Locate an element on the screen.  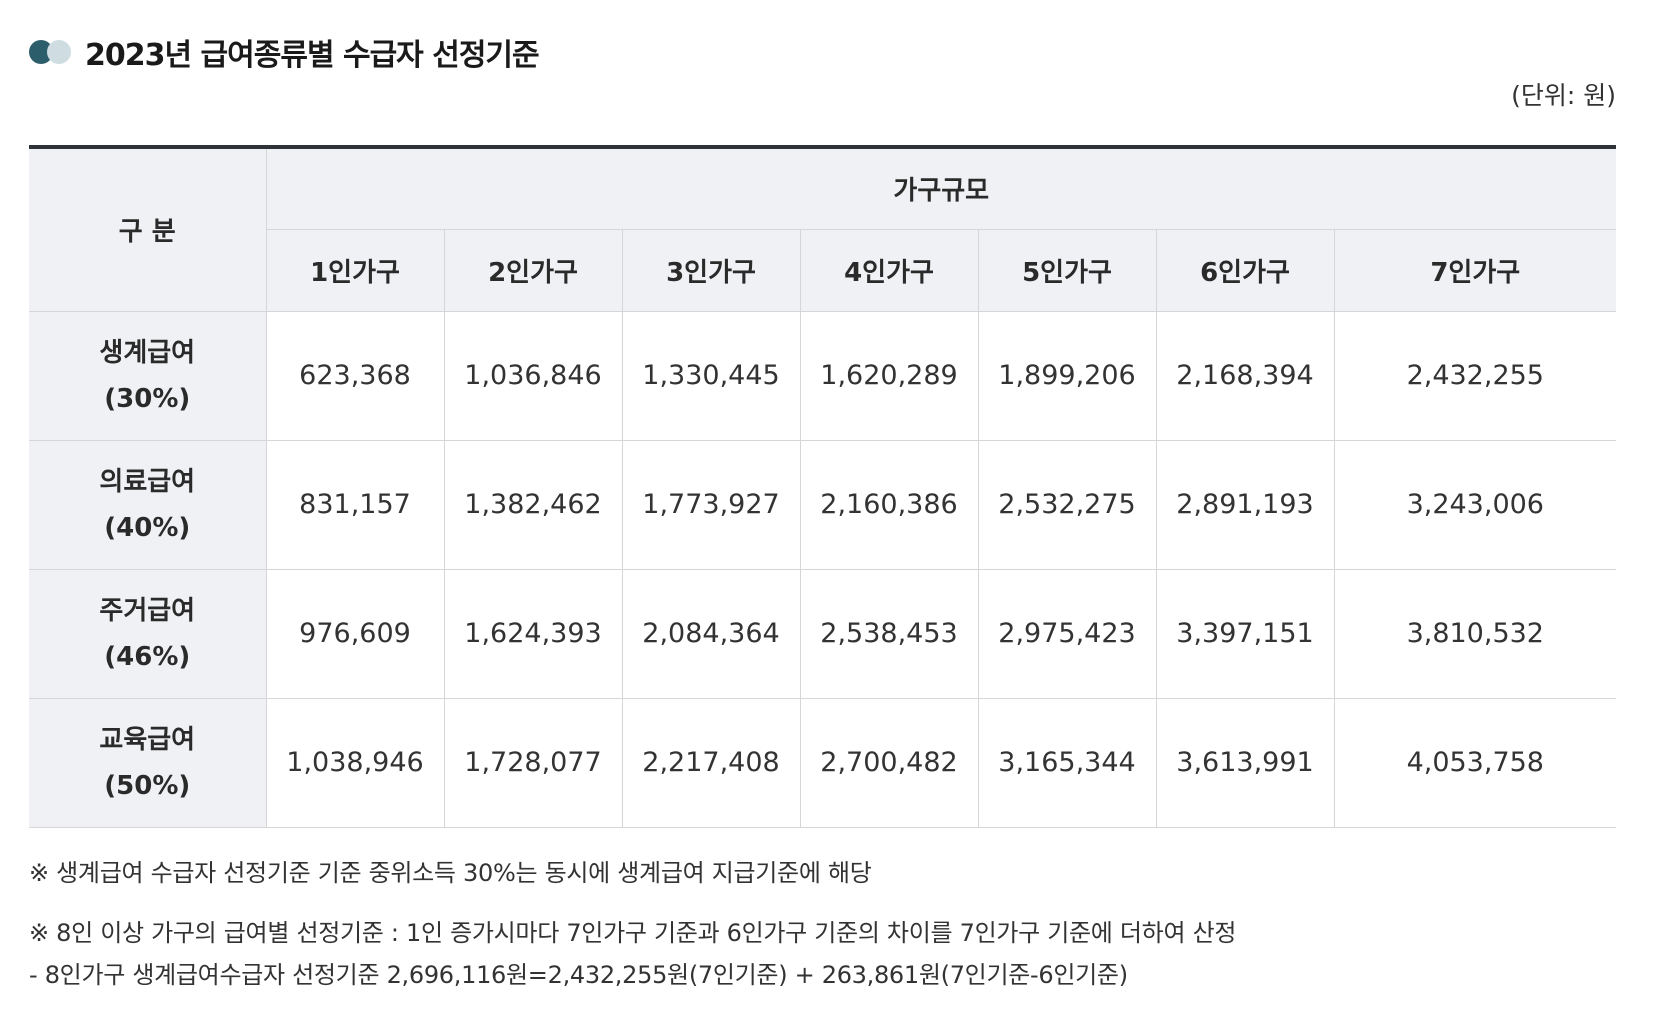
table-cell: 2,160,386 is located at coordinates (889, 504).